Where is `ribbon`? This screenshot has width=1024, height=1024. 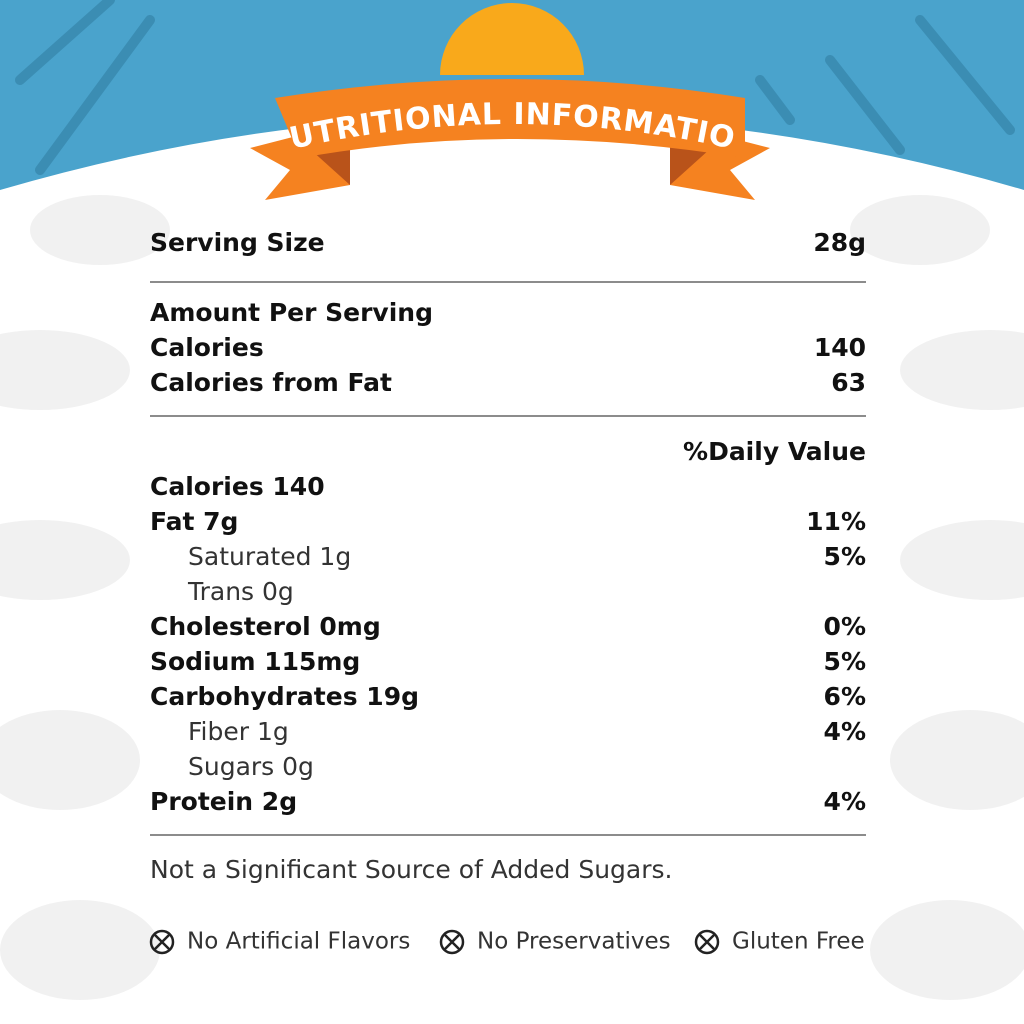
ribbon is located at coordinates (510, 139).